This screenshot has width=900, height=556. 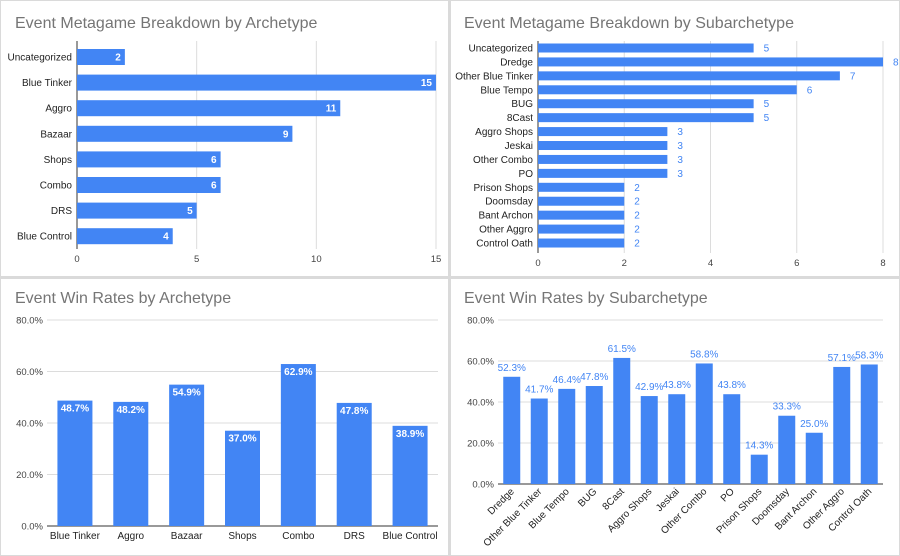 I want to click on x-tick-label: 4, so click(x=710, y=263).